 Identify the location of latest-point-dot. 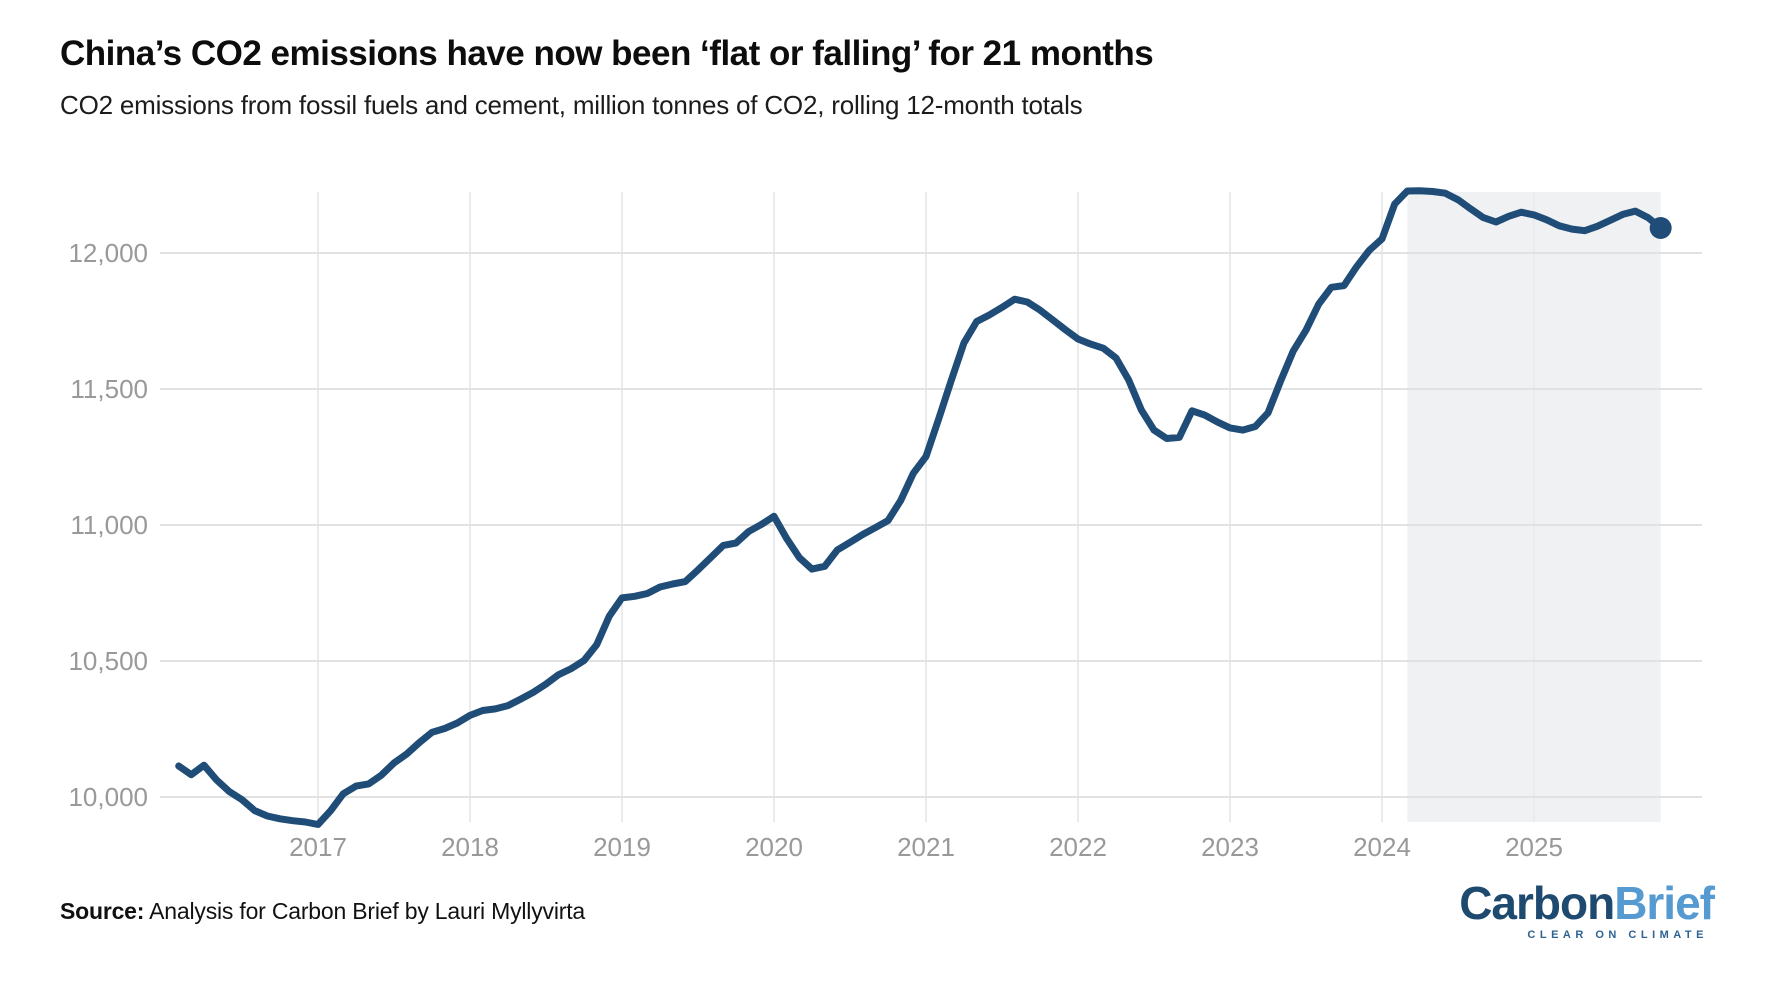
(1660, 227).